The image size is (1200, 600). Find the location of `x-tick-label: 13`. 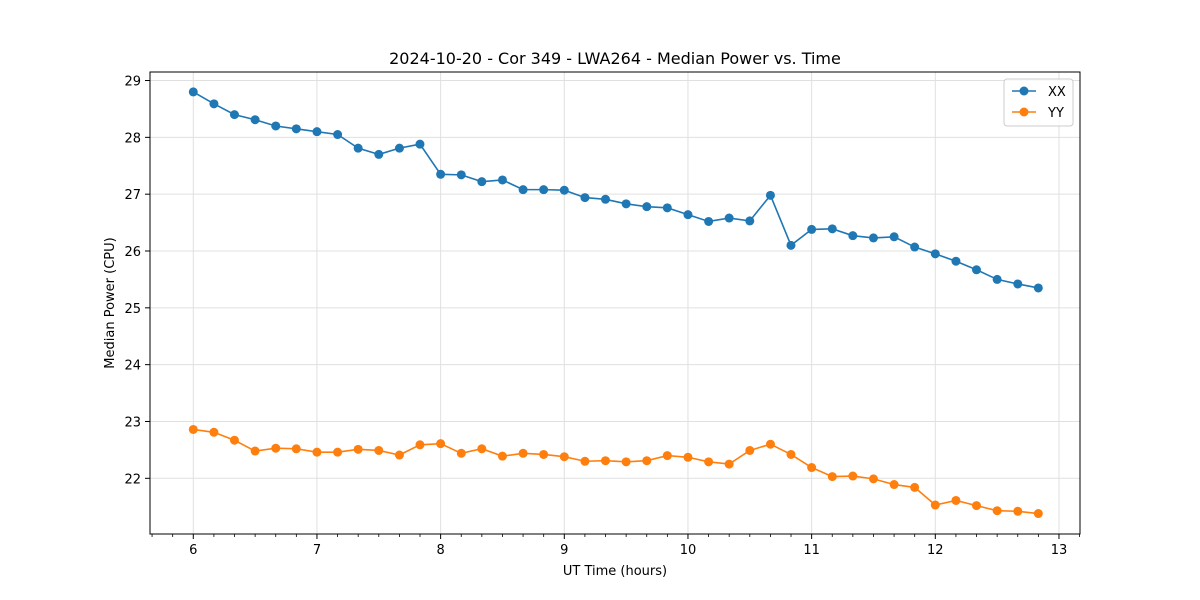

x-tick-label: 13 is located at coordinates (1059, 550).